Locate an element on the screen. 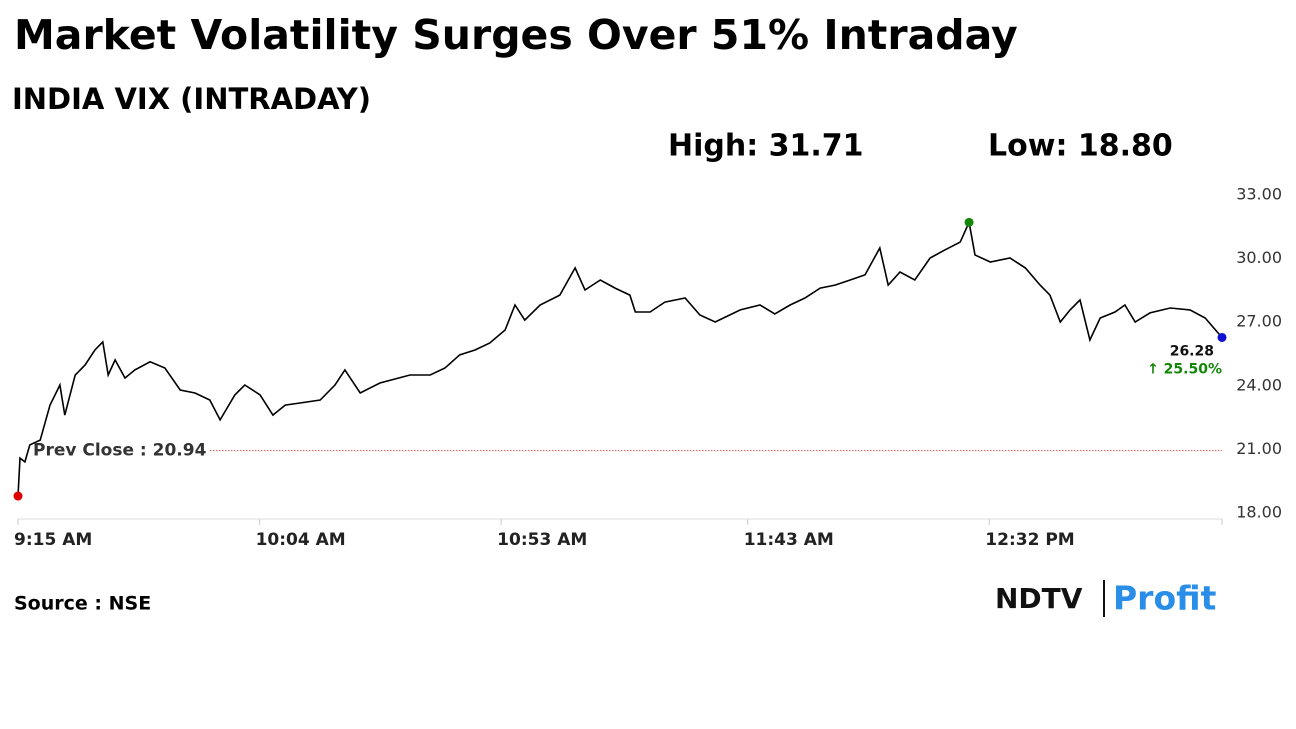 The image size is (1296, 729). y-tick-label: 33.00 is located at coordinates (1259, 194).